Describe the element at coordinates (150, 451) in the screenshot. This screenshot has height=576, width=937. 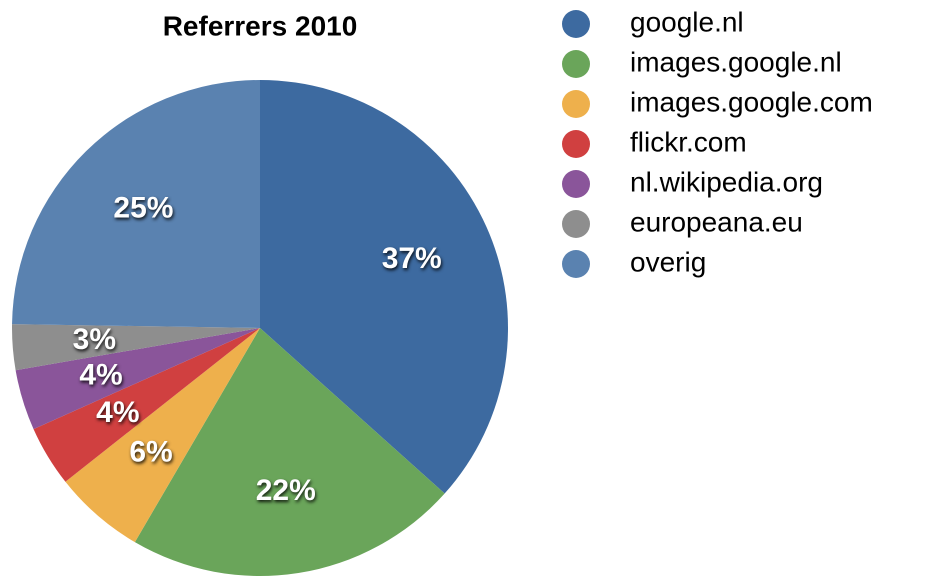
I see `data-label: 6%` at that location.